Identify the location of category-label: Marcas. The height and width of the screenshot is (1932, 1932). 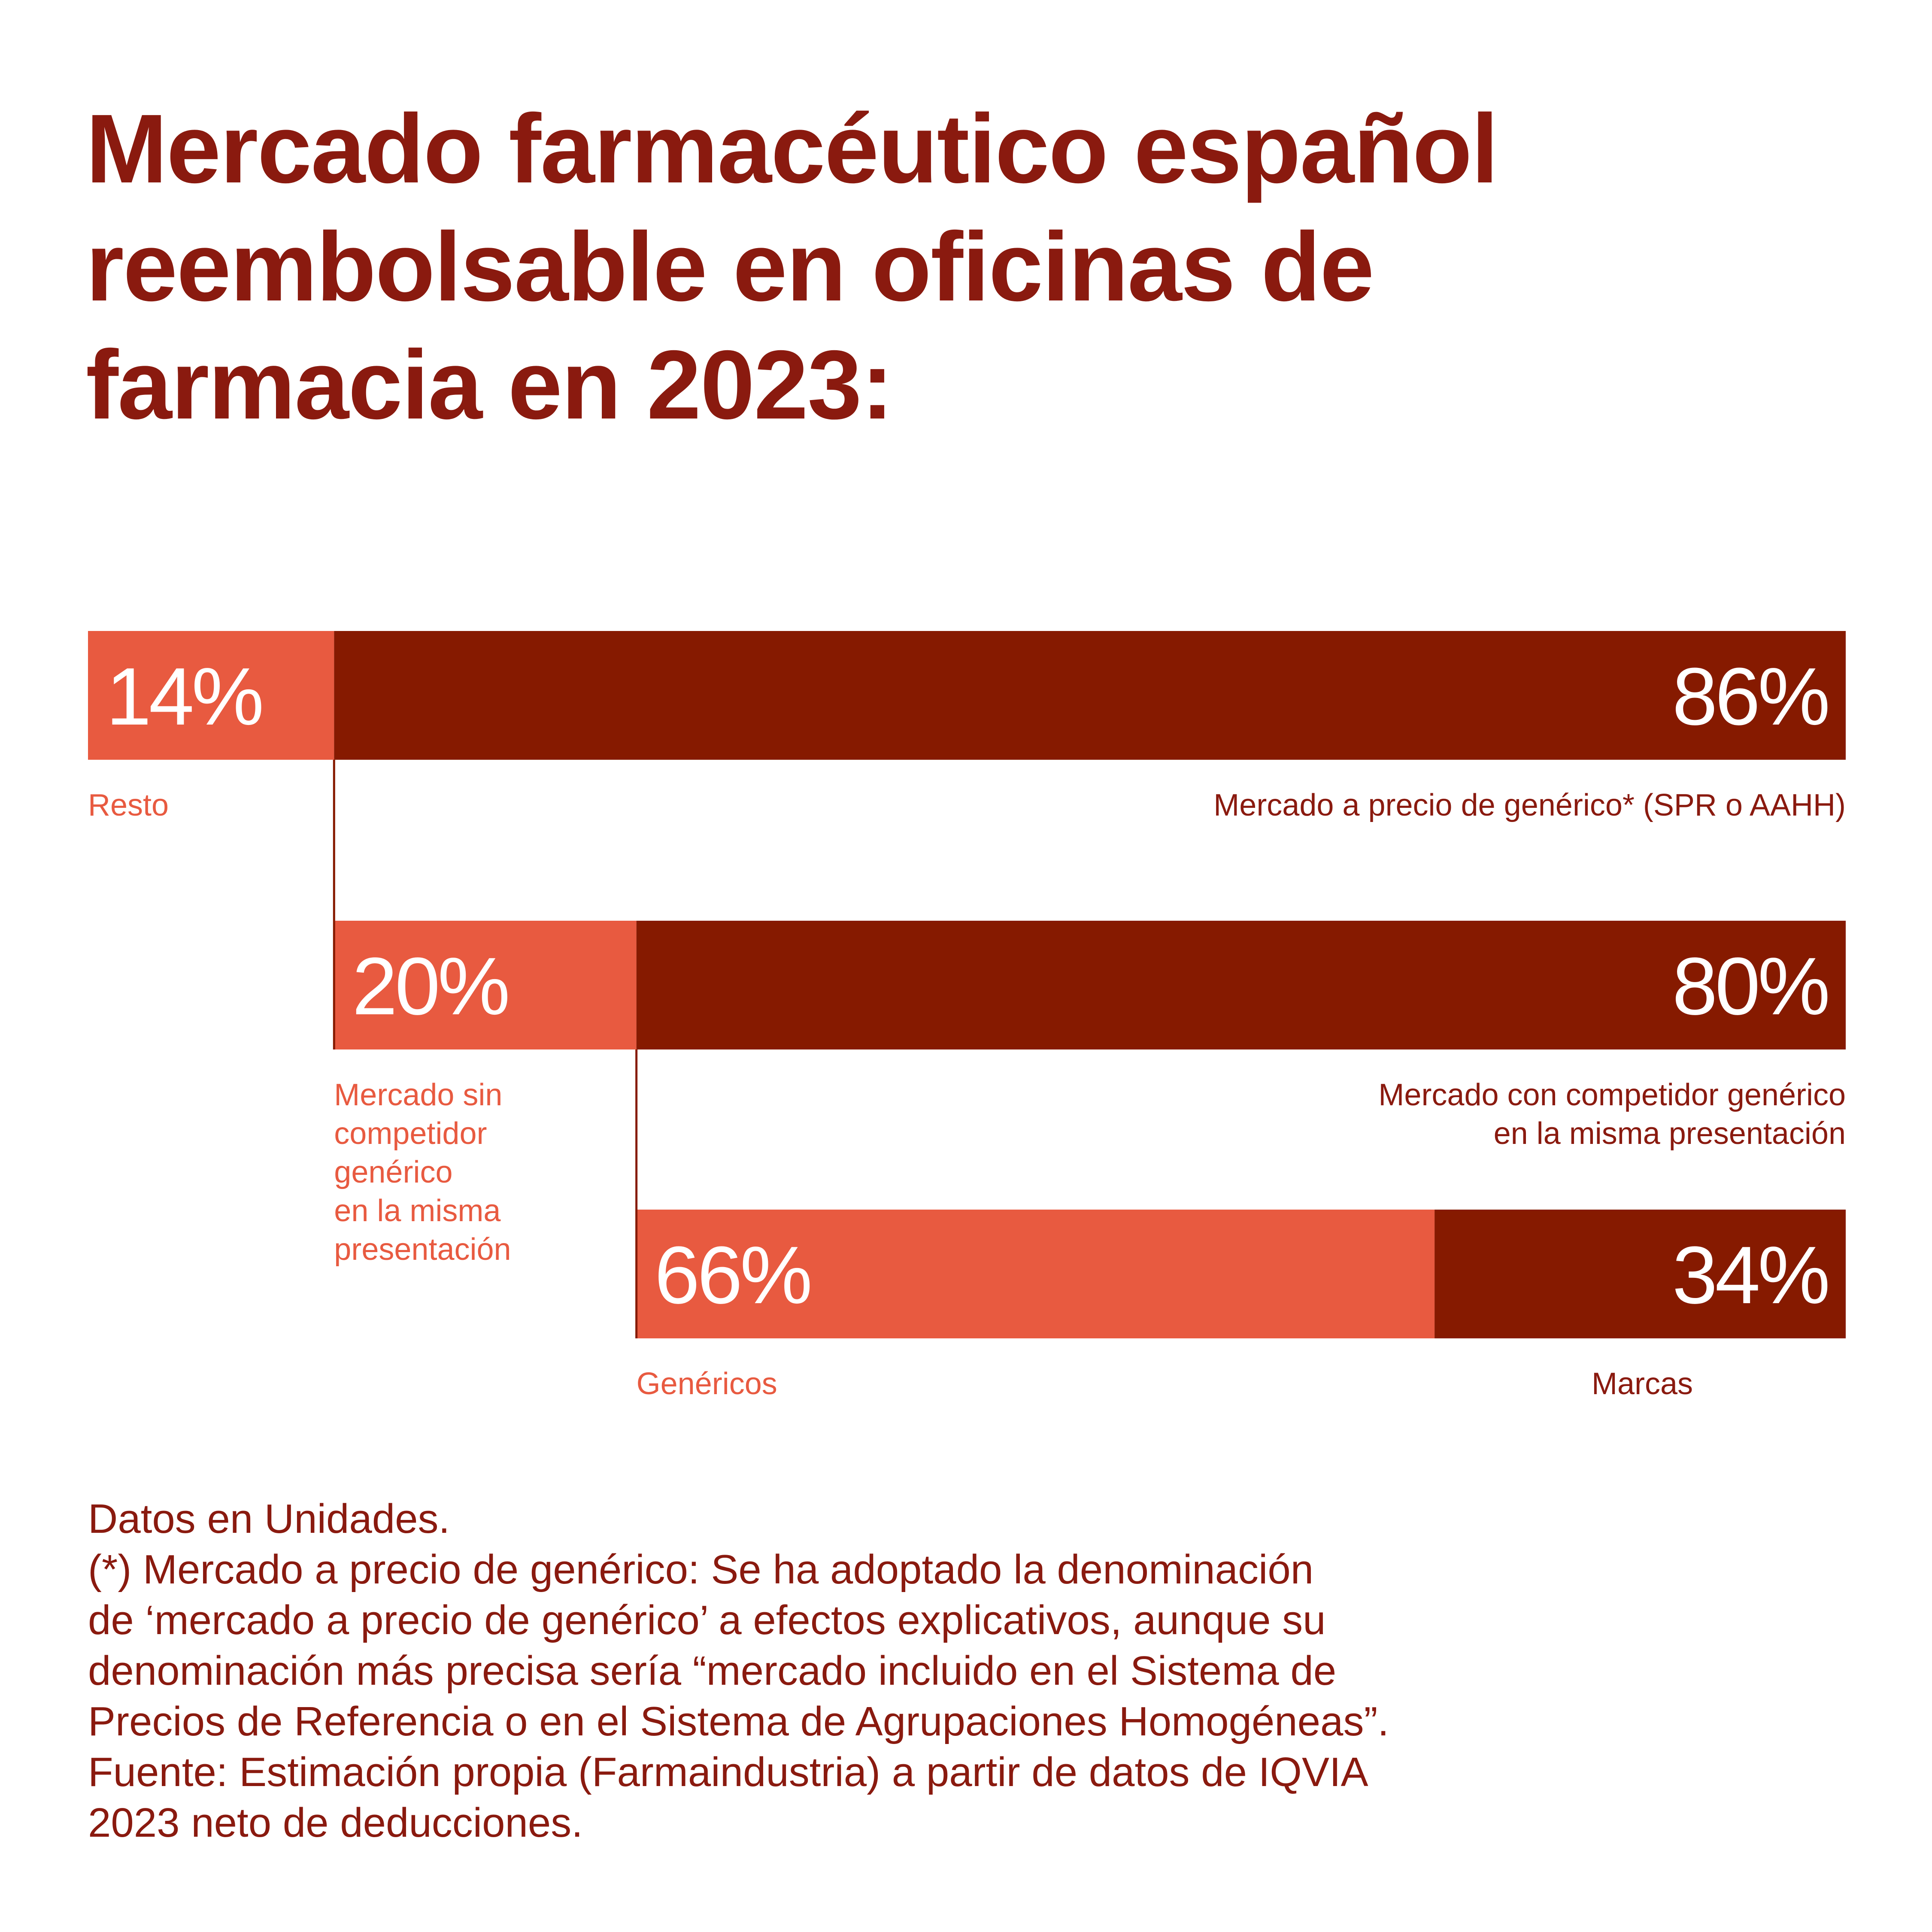
(1642, 1384).